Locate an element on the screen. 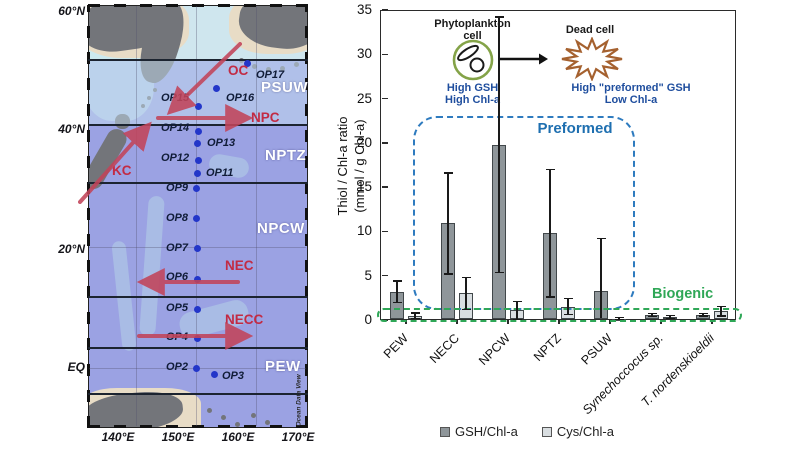  station-label-op7: OP7 is located at coordinates (177, 248).